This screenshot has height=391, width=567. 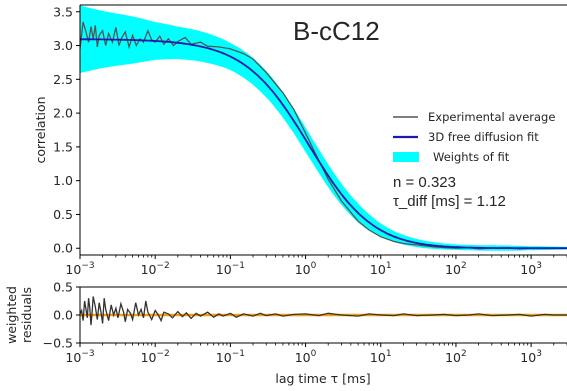 What do you see at coordinates (406, 157) in the screenshot?
I see `legend-swatch-weights` at bounding box center [406, 157].